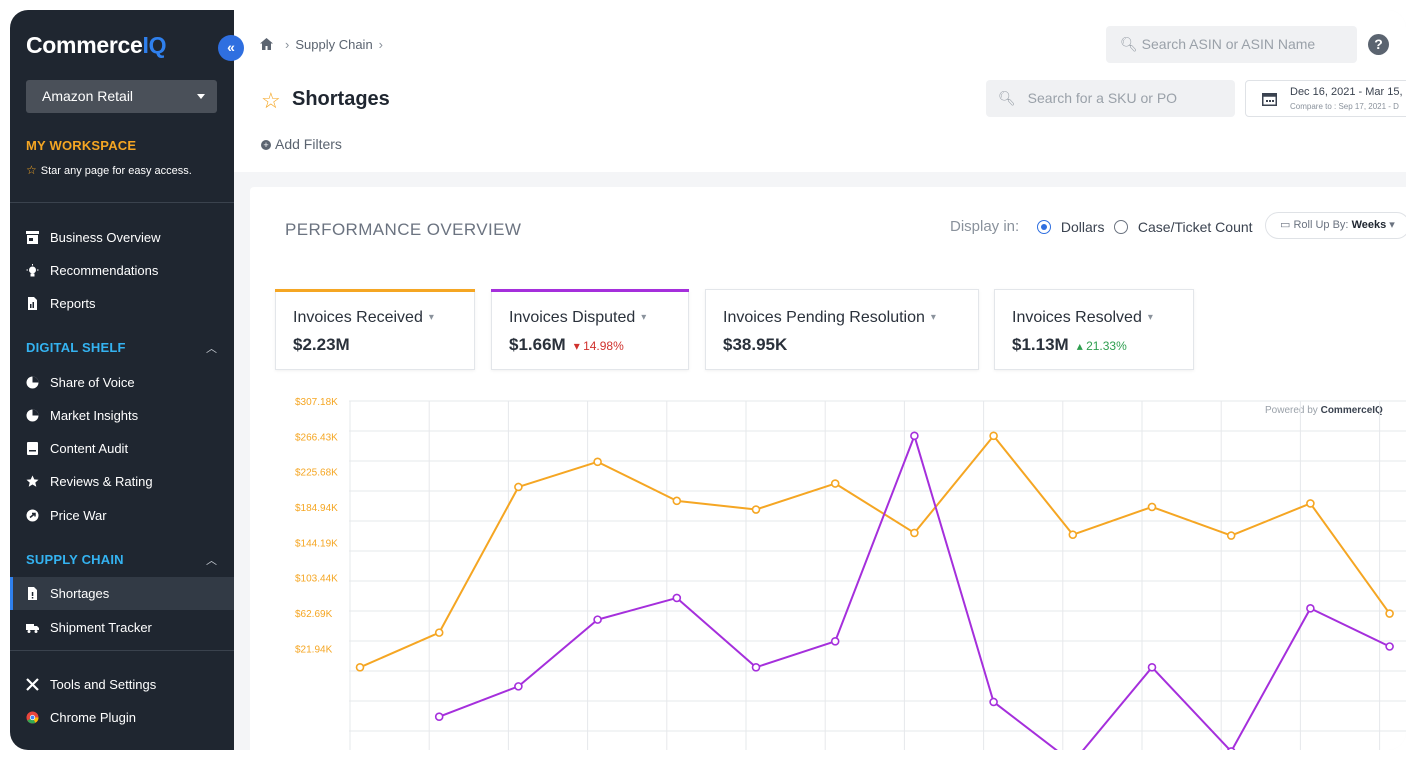 Image resolution: width=1416 pixels, height=760 pixels. I want to click on account-select: Amazon Retail, so click(121, 96).